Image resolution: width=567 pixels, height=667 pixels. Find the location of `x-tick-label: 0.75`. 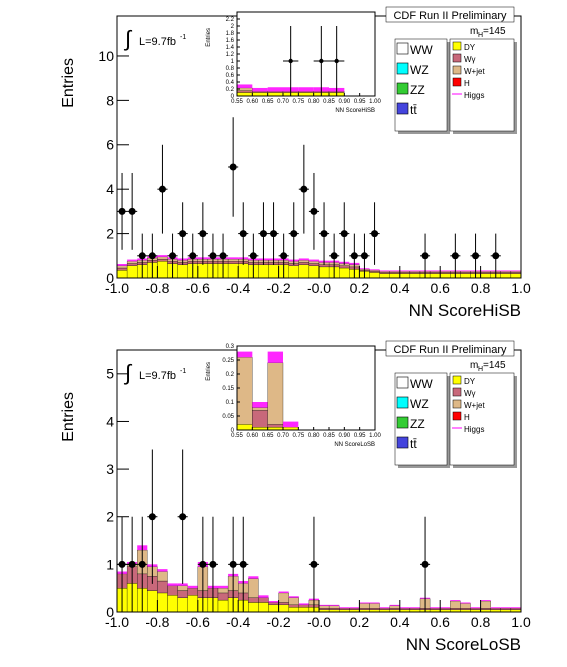

x-tick-label: 0.75 is located at coordinates (298, 102).